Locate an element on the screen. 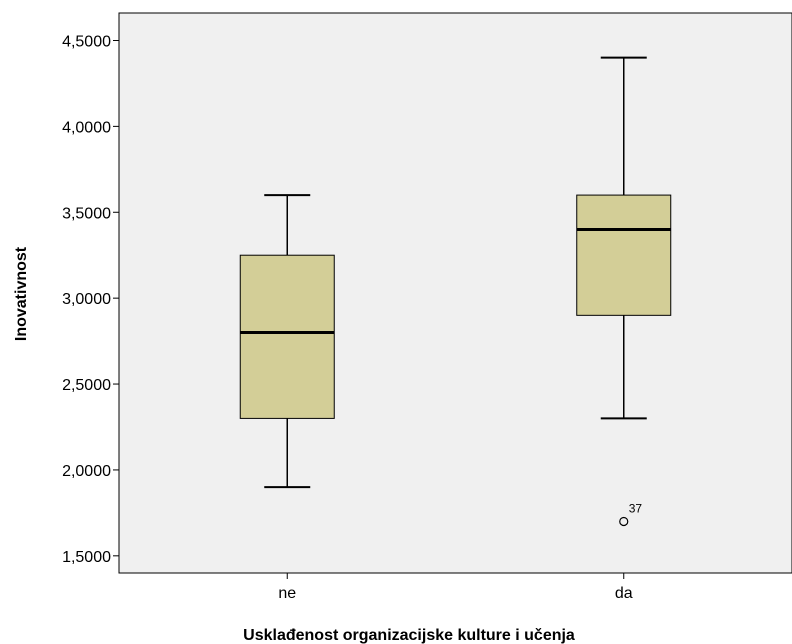 This screenshot has height=644, width=792. outlier-point is located at coordinates (624, 521).